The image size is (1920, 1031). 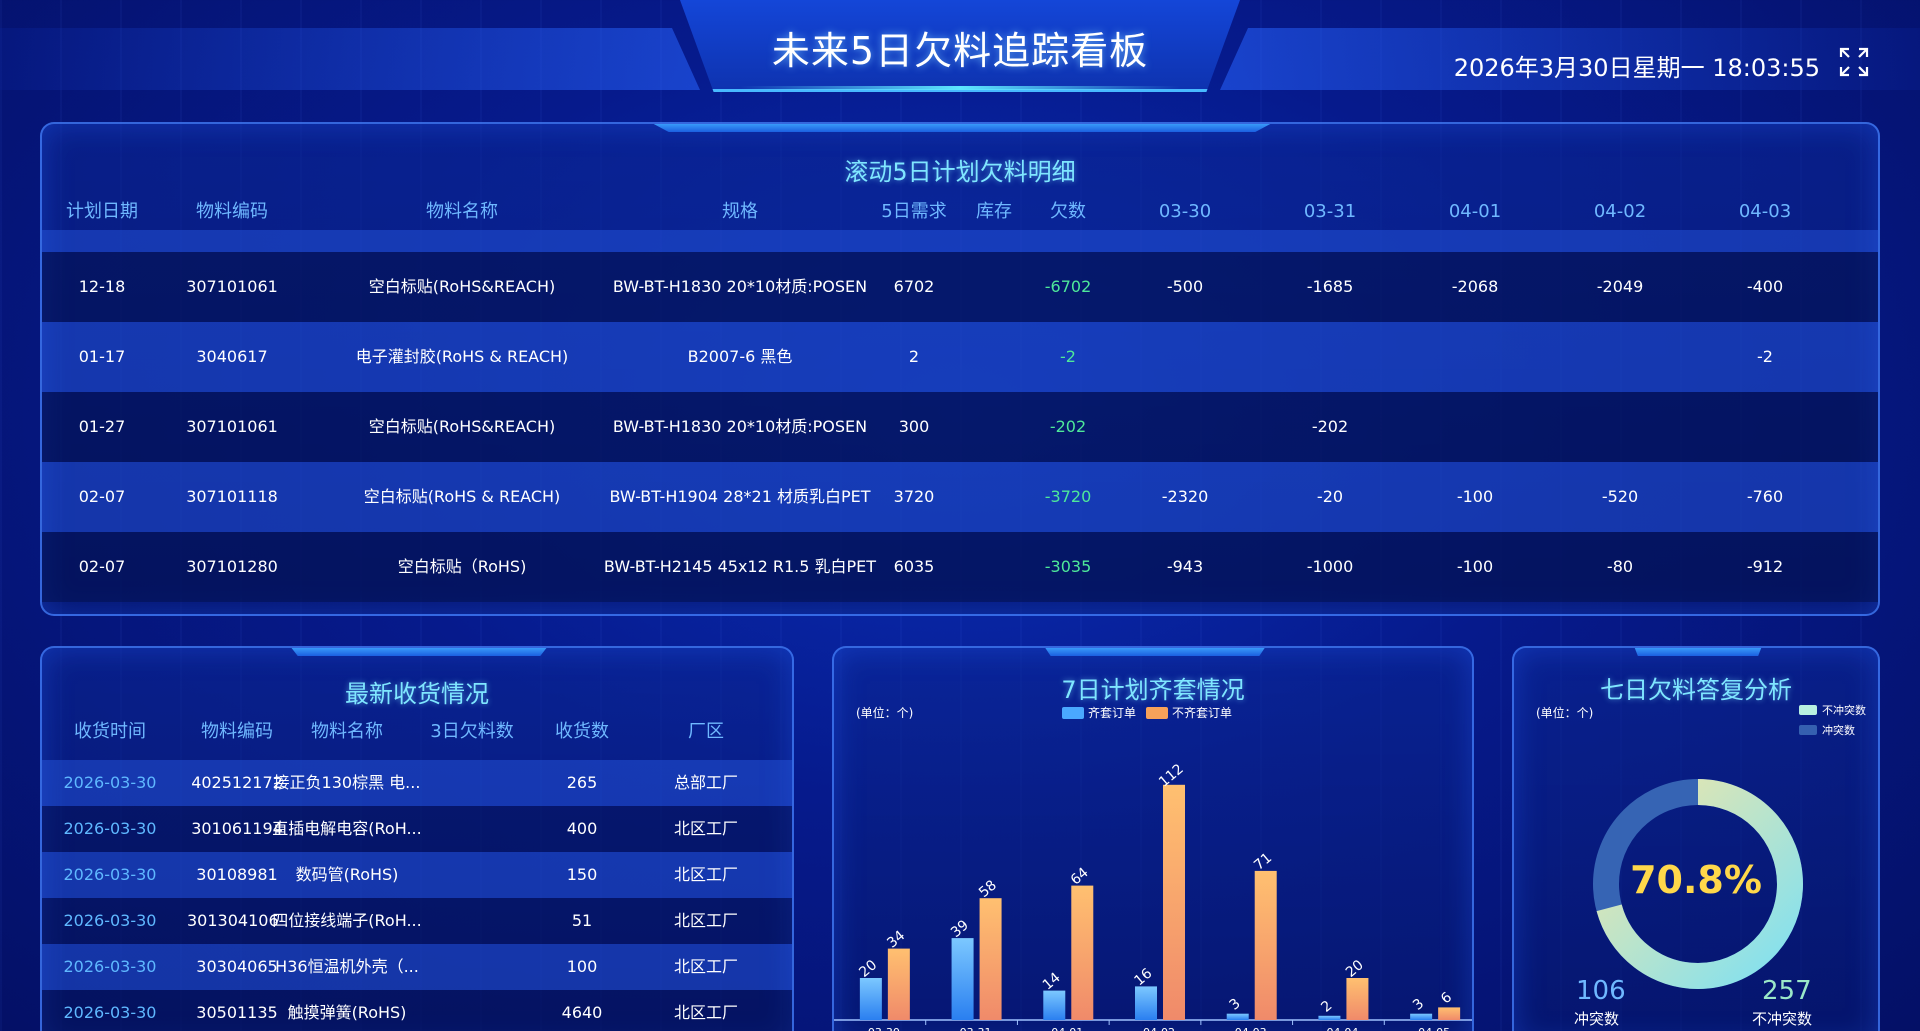 I want to click on donut-legend-conflict: 冲突数, so click(x=1832, y=730).